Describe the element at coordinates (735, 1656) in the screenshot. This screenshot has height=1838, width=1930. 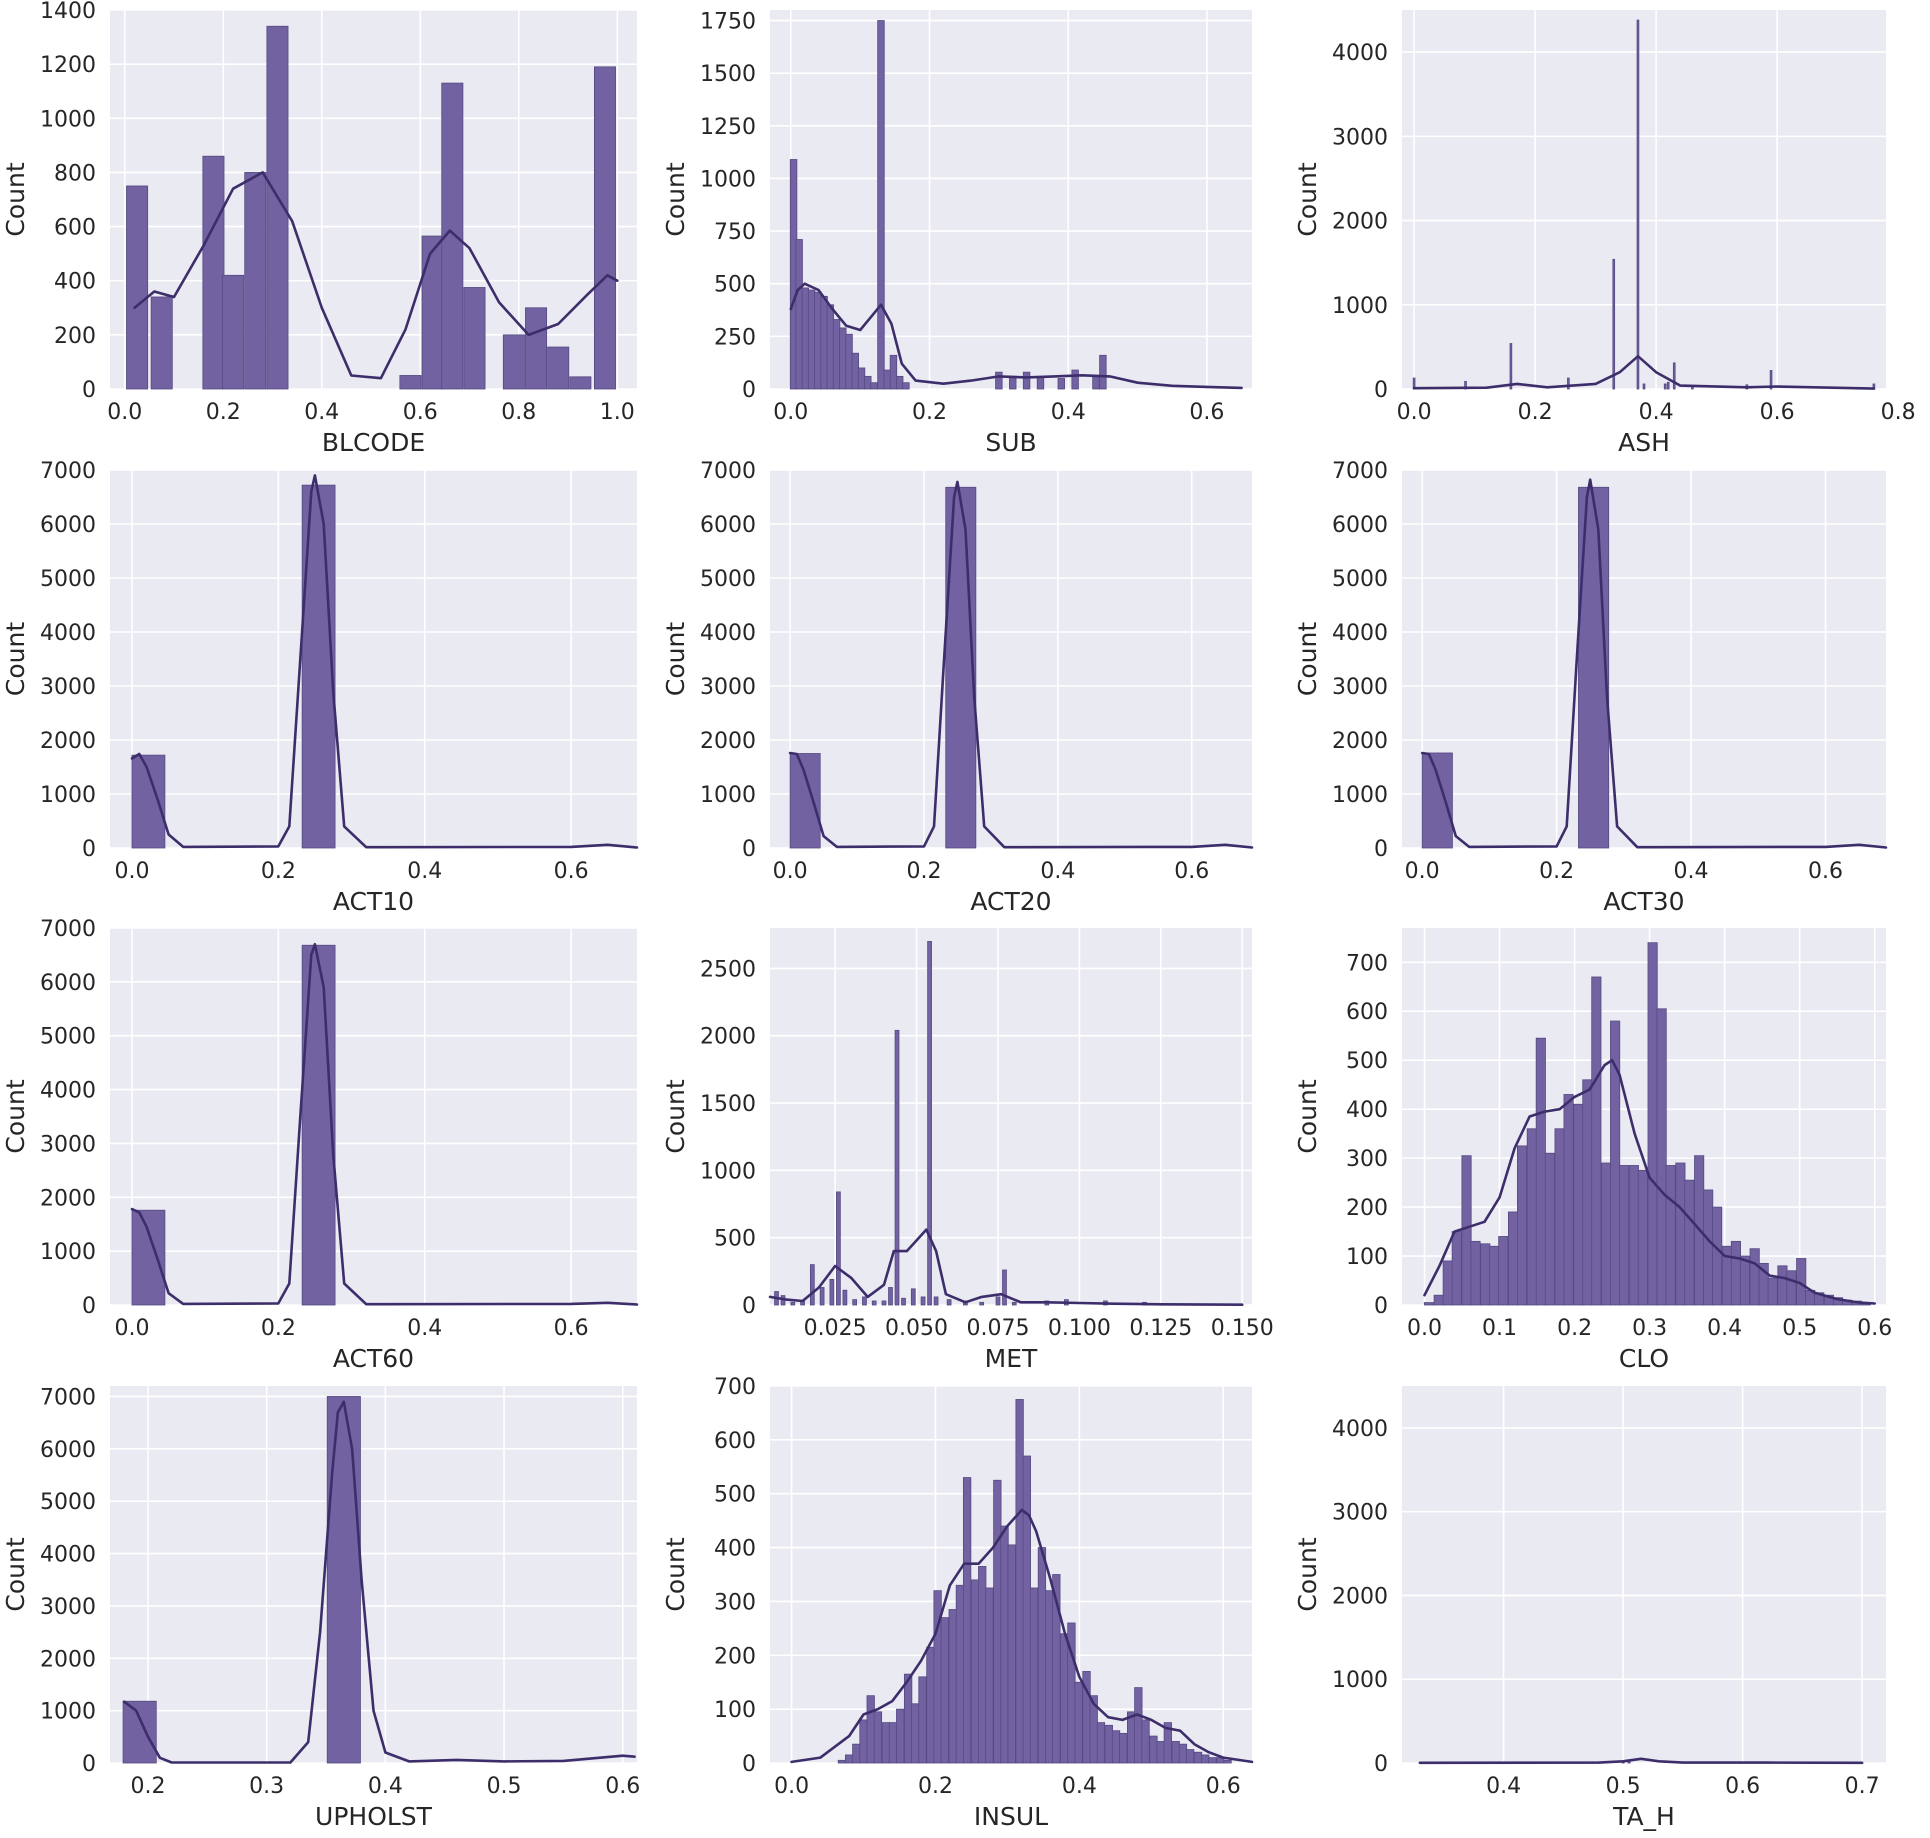
I see `y-tick-label: 200` at that location.